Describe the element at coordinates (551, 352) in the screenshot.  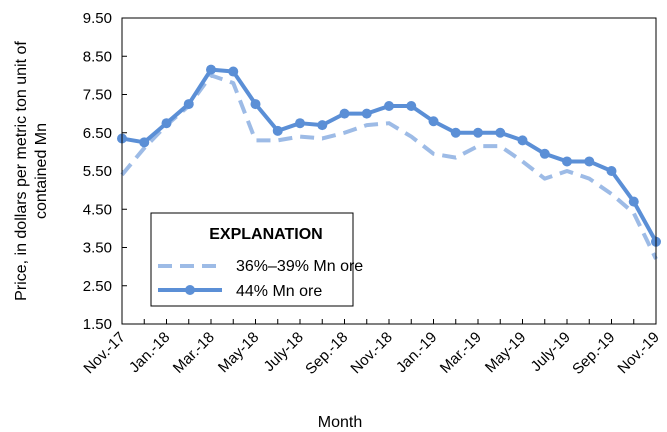
I see `x-tick-label: July-19` at that location.